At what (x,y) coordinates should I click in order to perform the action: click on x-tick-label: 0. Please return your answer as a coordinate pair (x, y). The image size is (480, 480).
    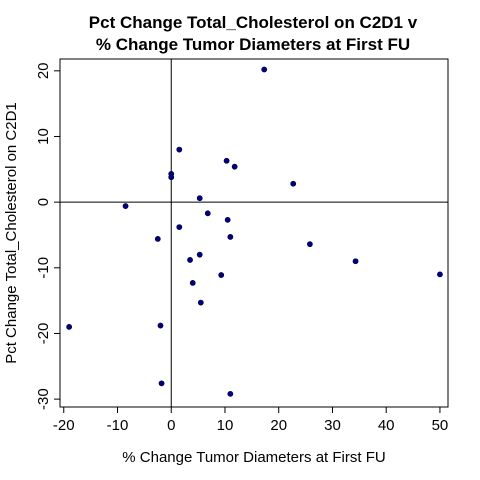
    Looking at the image, I should click on (171, 425).